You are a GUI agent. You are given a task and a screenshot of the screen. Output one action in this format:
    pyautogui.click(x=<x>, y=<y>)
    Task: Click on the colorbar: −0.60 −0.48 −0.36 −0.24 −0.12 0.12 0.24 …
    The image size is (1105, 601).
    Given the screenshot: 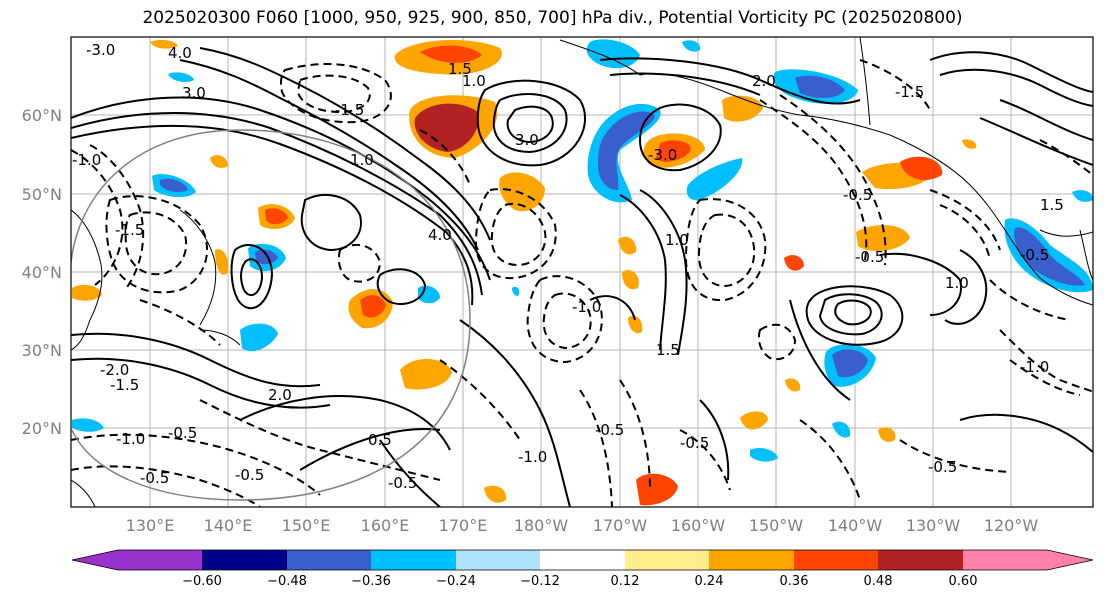 What is the action you would take?
    pyautogui.click(x=582, y=569)
    